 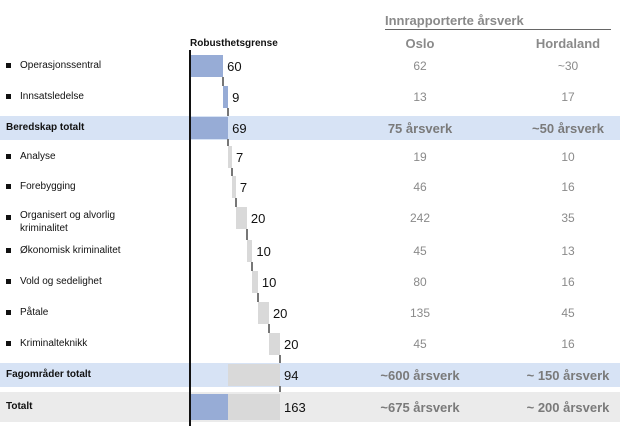 I want to click on oslo-value: ~600 årsverk, so click(x=420, y=375).